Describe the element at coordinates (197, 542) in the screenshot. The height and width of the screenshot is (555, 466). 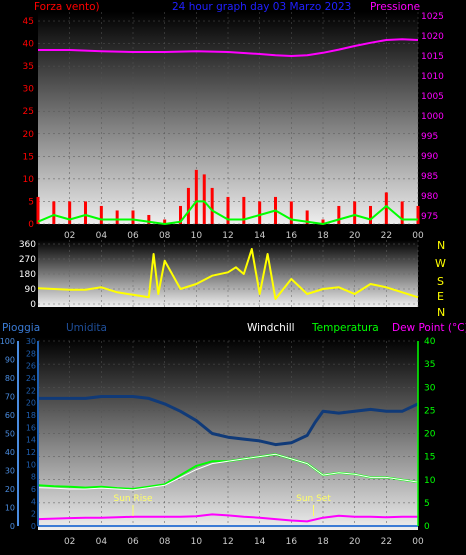
I see `hour-tick-label-bottom: 10` at that location.